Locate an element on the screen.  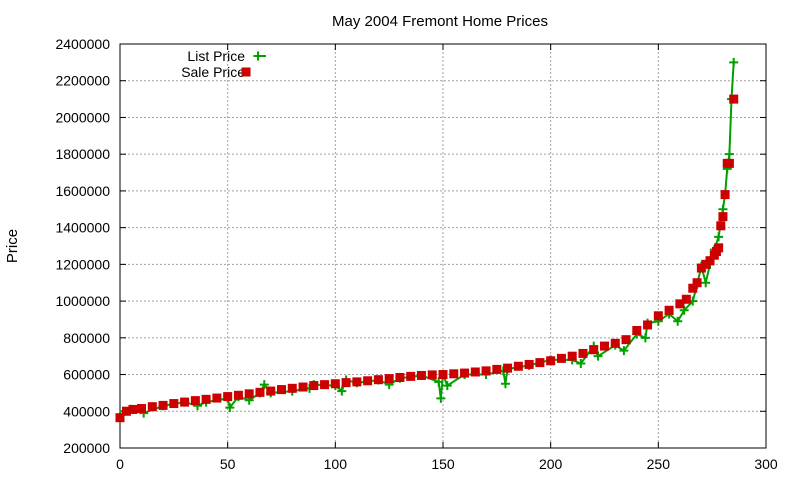
y-tick-label: 1600000 is located at coordinates (82, 191).